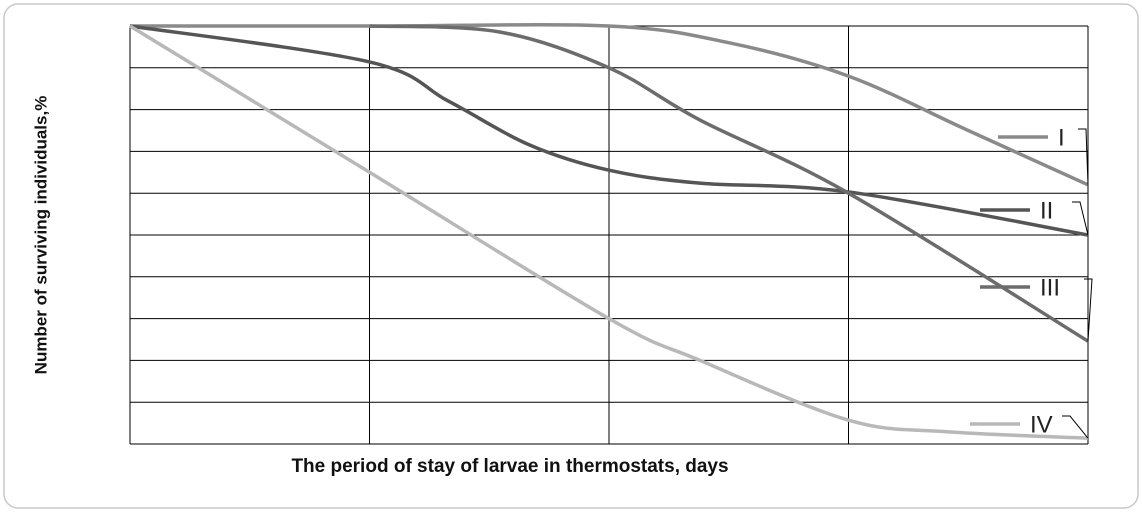 The height and width of the screenshot is (517, 1142). Describe the element at coordinates (1050, 287) in the screenshot. I see `legend-label: III` at that location.